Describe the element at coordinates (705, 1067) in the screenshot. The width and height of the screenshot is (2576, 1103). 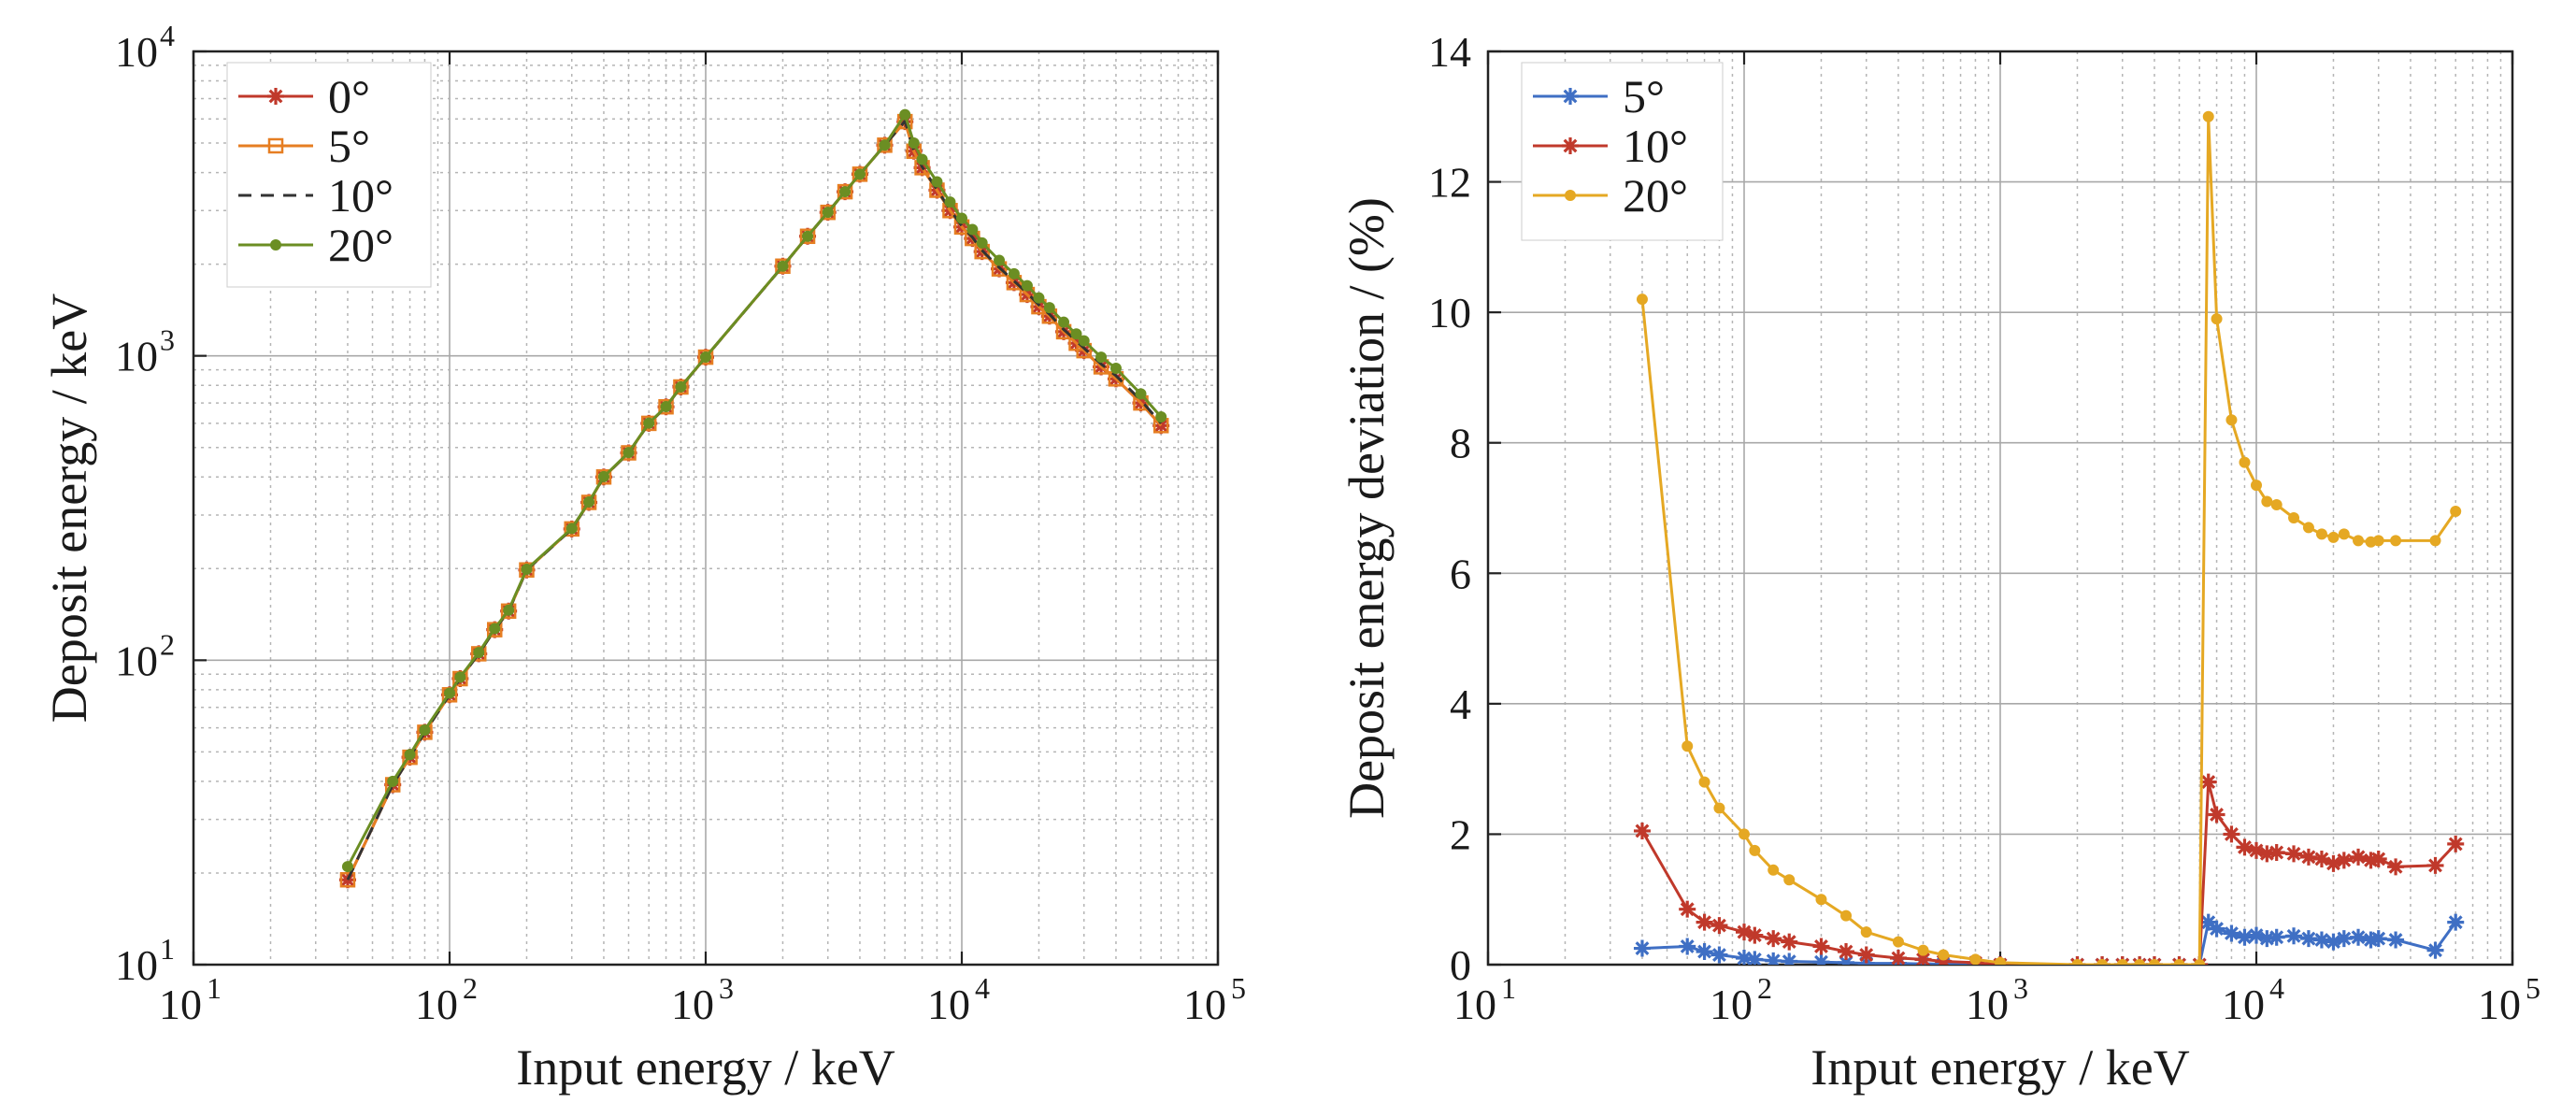
I see `x-axis-label: Input energy / keV` at that location.